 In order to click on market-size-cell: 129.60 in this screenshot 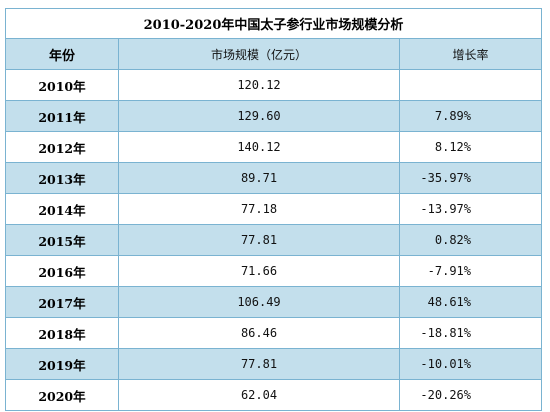, I will do `click(259, 116)`.